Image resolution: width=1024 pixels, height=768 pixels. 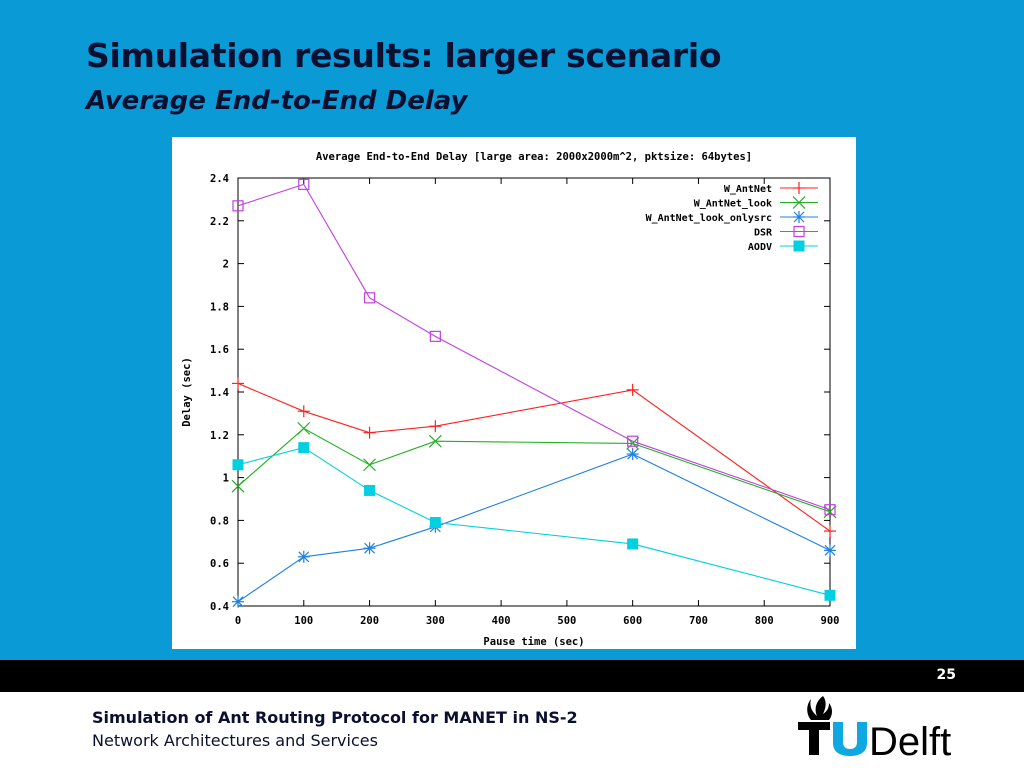 I want to click on logo-wordmark: Delft, so click(x=910, y=740).